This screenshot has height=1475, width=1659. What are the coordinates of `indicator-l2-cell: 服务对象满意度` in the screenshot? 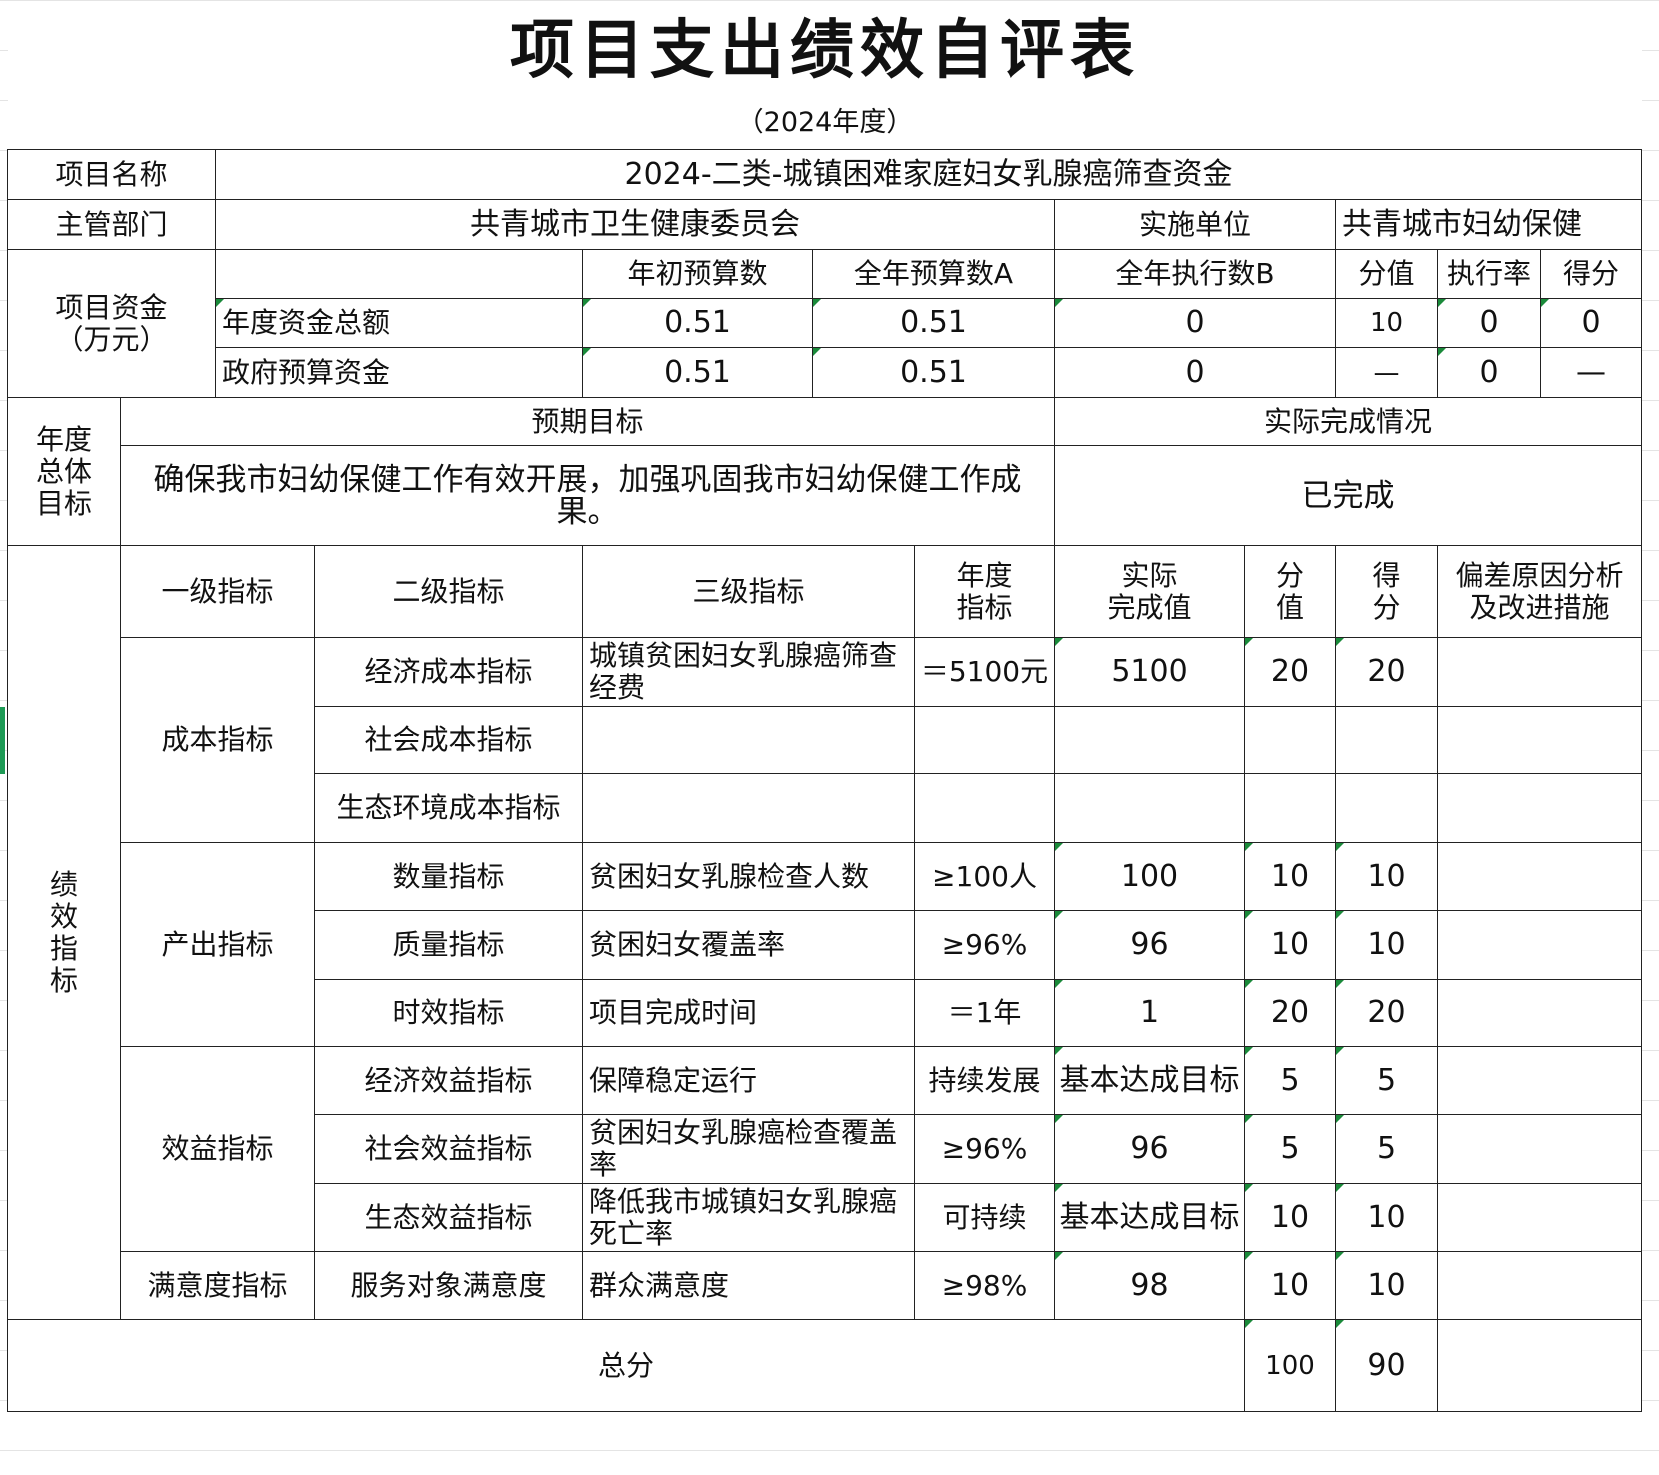 It's located at (448, 1285).